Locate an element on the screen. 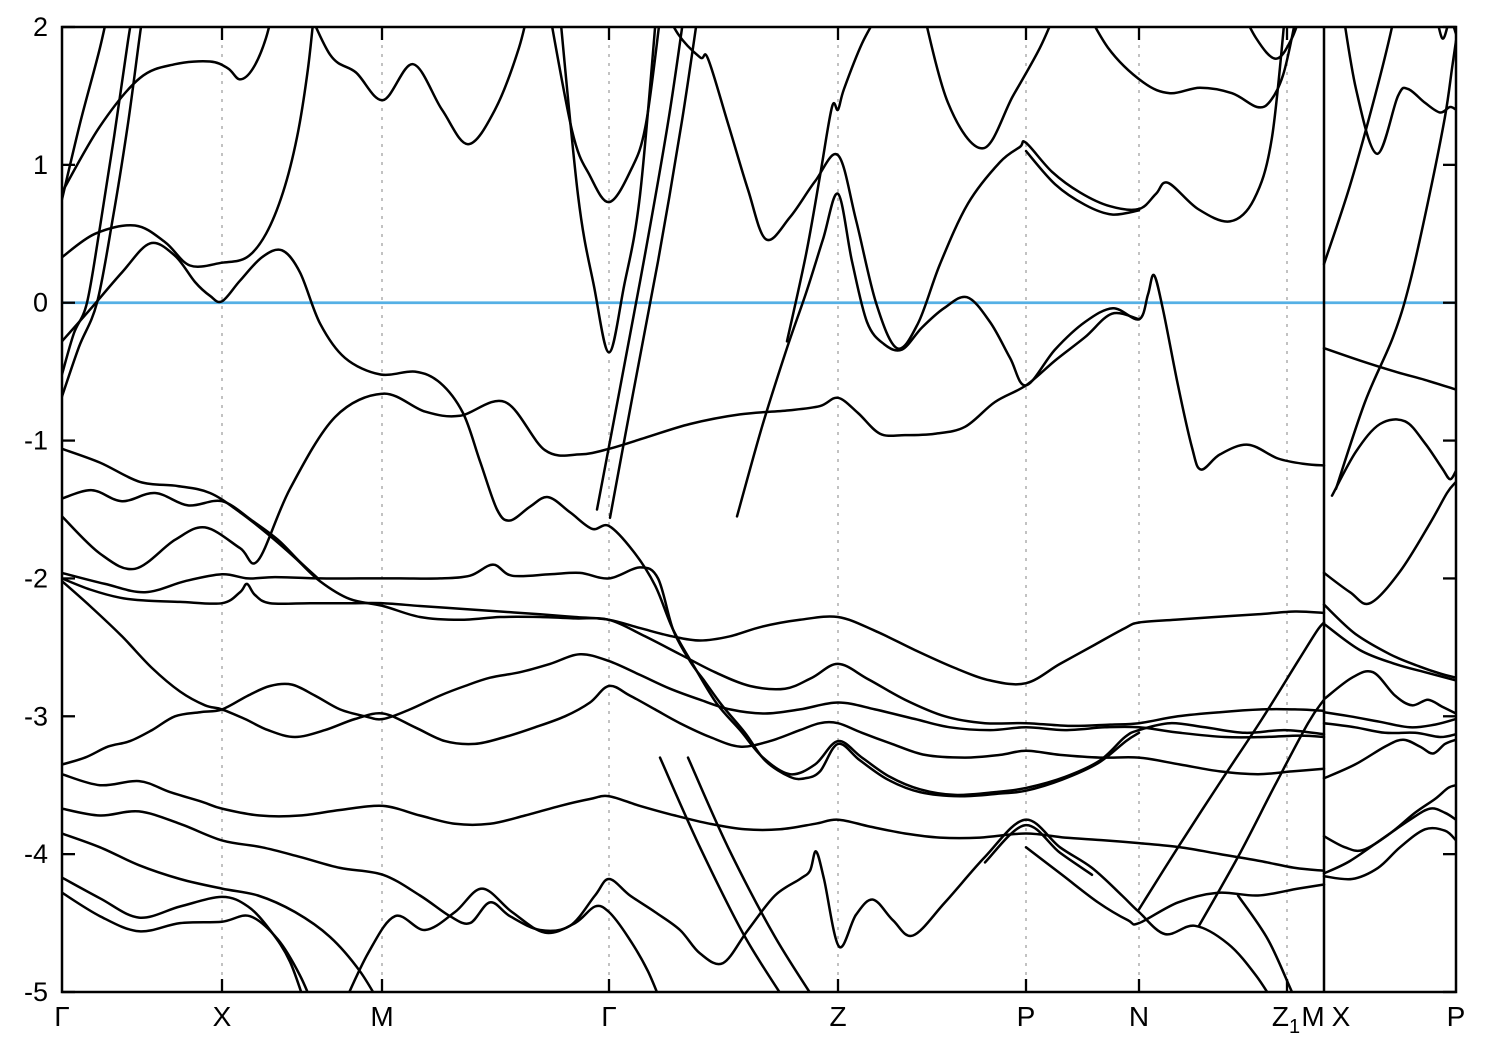 This screenshot has height=1050, width=1500. y-tick-label: 2 is located at coordinates (40, 27).